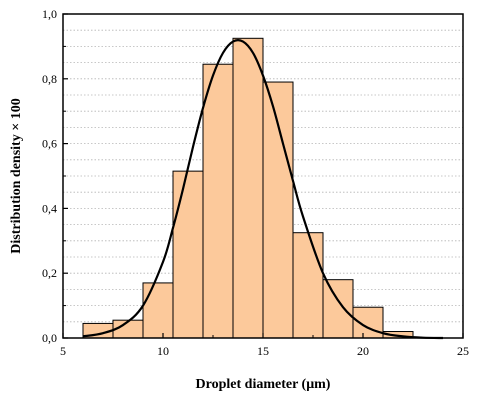 Image resolution: width=480 pixels, height=400 pixels. Describe the element at coordinates (49, 79) in the screenshot. I see `y-tick-label: 0,8` at that location.